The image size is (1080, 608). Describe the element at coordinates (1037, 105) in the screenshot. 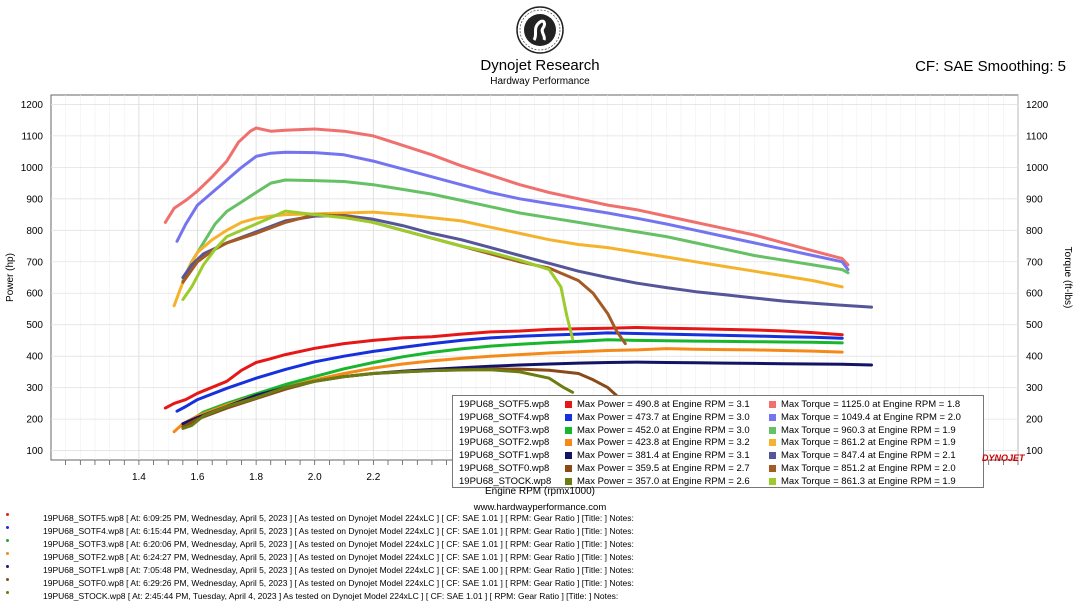

I see `y-tick-label-right: 1200` at that location.